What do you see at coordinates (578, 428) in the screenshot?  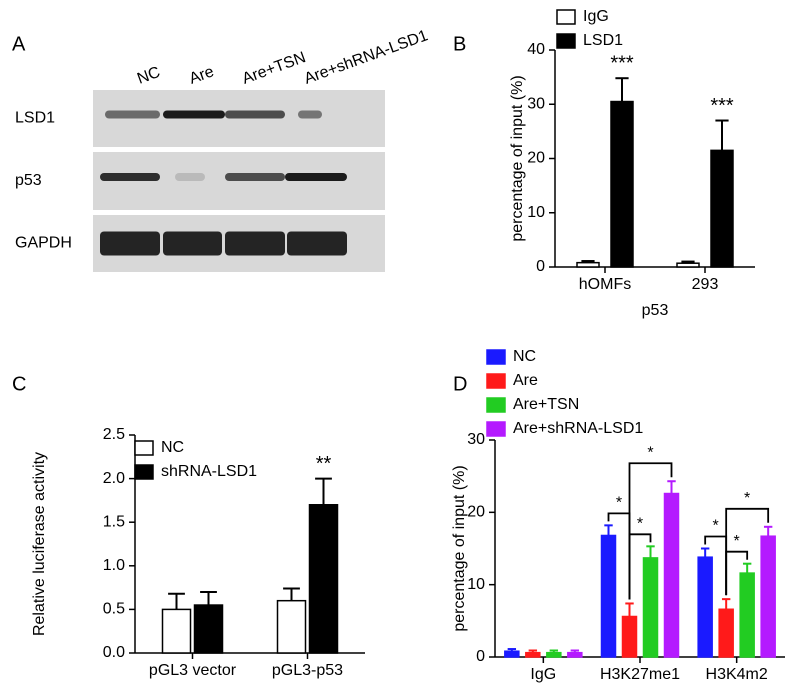 I see `legend-label: Are+shRNA-LSD1` at bounding box center [578, 428].